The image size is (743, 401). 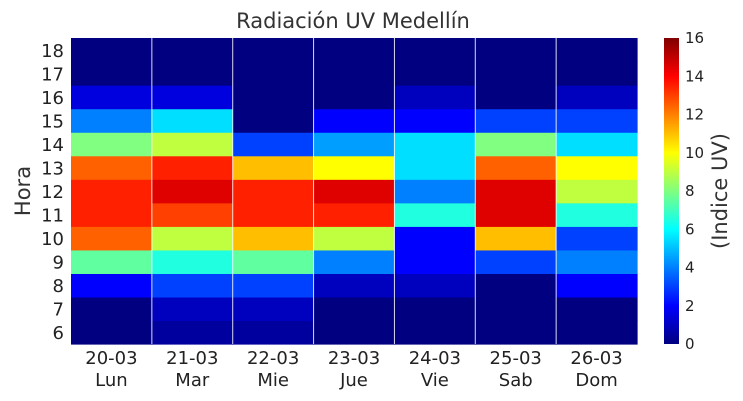 What do you see at coordinates (596, 380) in the screenshot?
I see `x-tick-day: Dom` at bounding box center [596, 380].